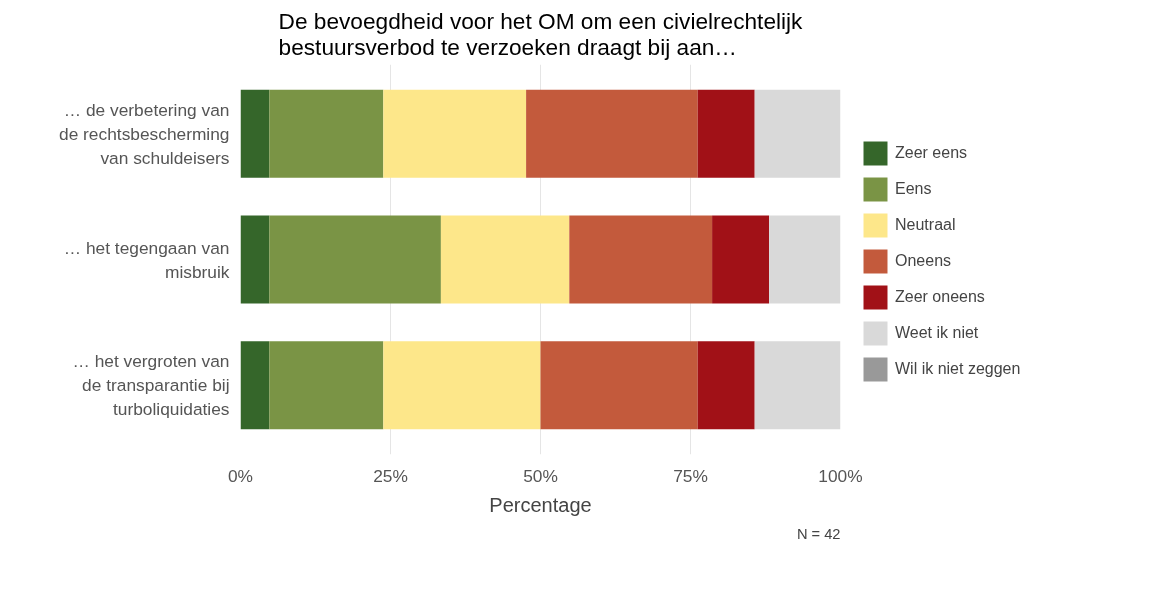  Describe the element at coordinates (923, 261) in the screenshot. I see `legend-label: Oneens` at that location.